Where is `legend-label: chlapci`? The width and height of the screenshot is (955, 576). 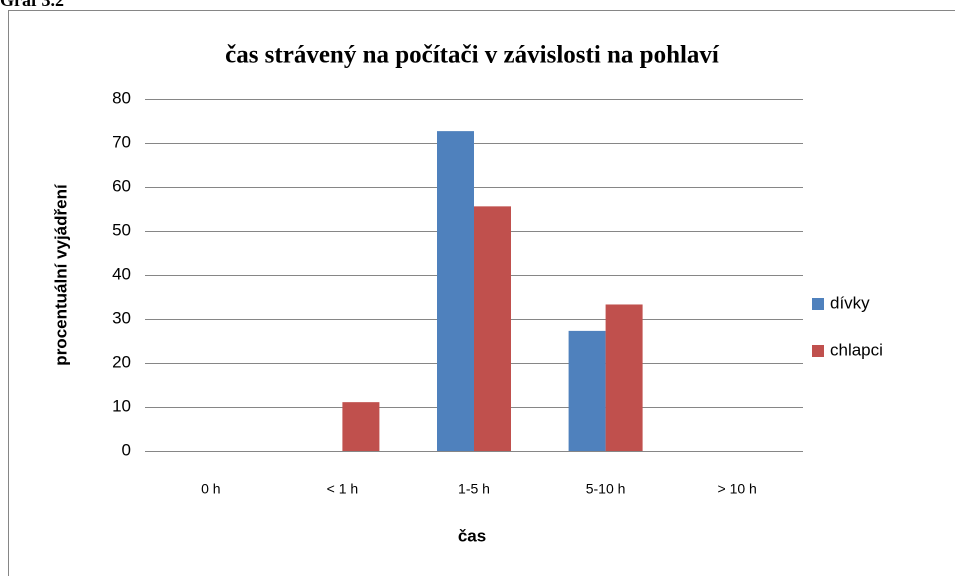
legend-label: chlapci is located at coordinates (856, 349).